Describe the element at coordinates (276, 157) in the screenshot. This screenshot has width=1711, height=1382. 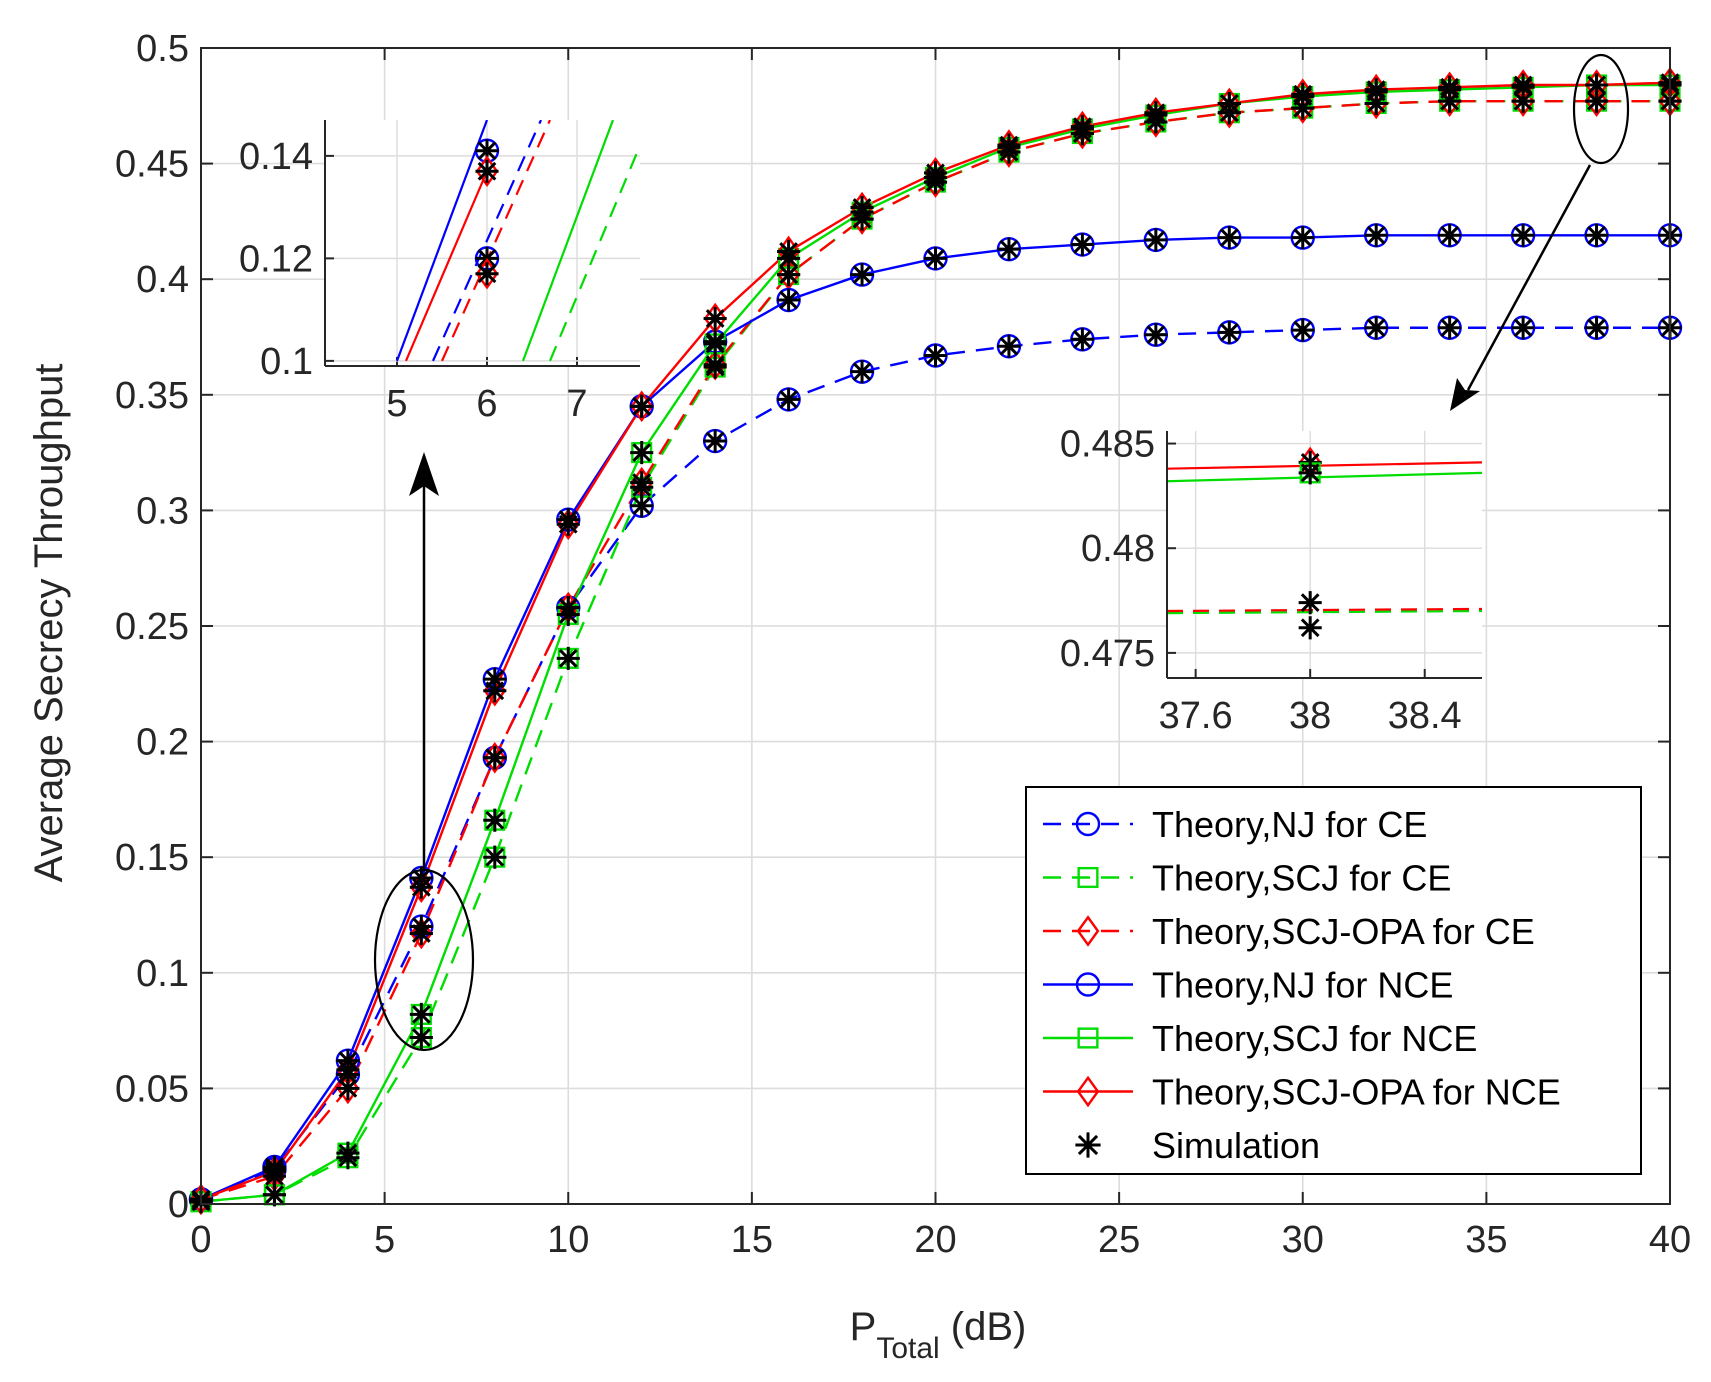
I see `inset-left-y-tick-label-2: 0.14` at that location.